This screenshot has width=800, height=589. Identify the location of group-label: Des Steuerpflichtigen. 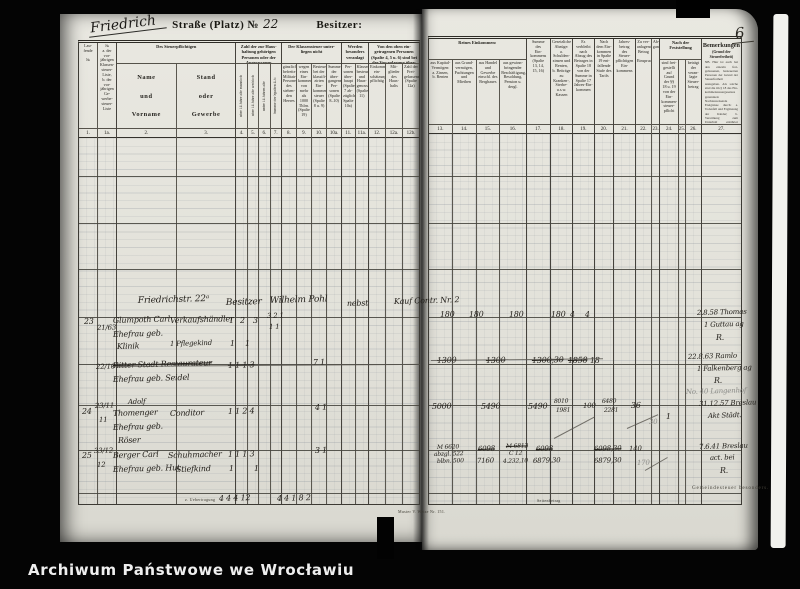
(176, 53).